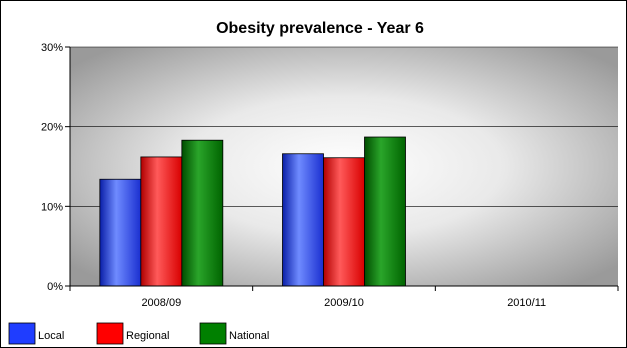 The image size is (627, 348). Describe the element at coordinates (161, 303) in the screenshot. I see `x-tick-label: 2008/09` at that location.